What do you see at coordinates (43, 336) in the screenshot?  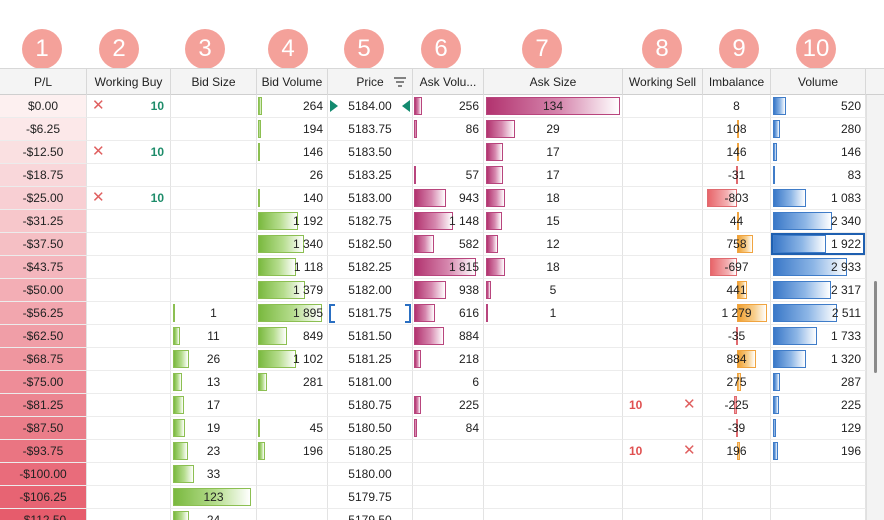 I see `pl-cell: -$62.50` at bounding box center [43, 336].